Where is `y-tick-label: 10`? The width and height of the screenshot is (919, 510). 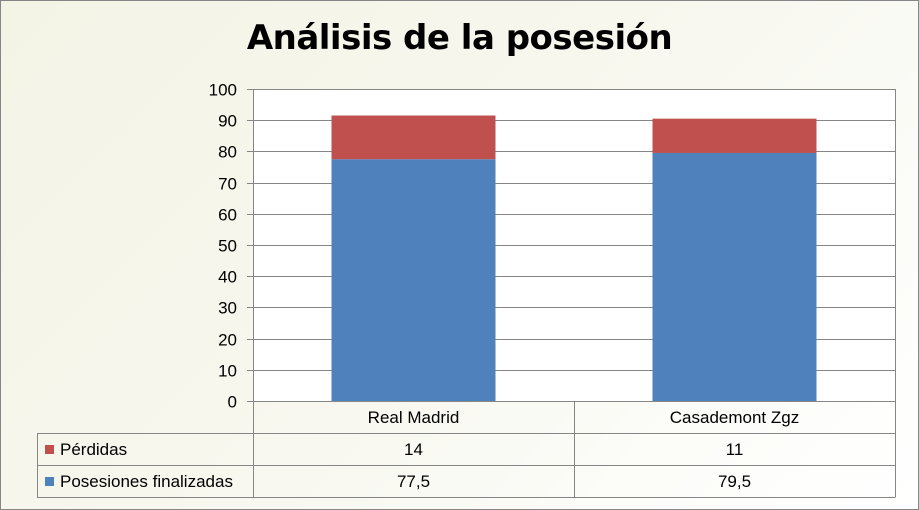 y-tick-label: 10 is located at coordinates (227, 371).